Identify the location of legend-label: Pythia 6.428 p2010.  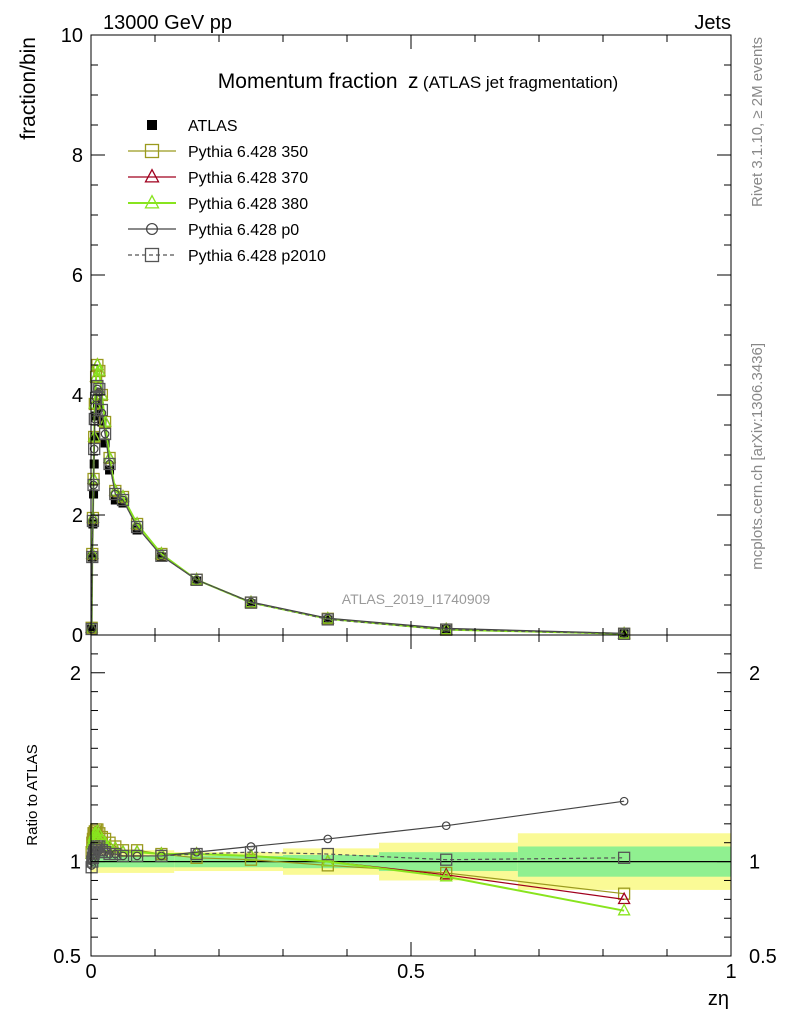
(257, 256).